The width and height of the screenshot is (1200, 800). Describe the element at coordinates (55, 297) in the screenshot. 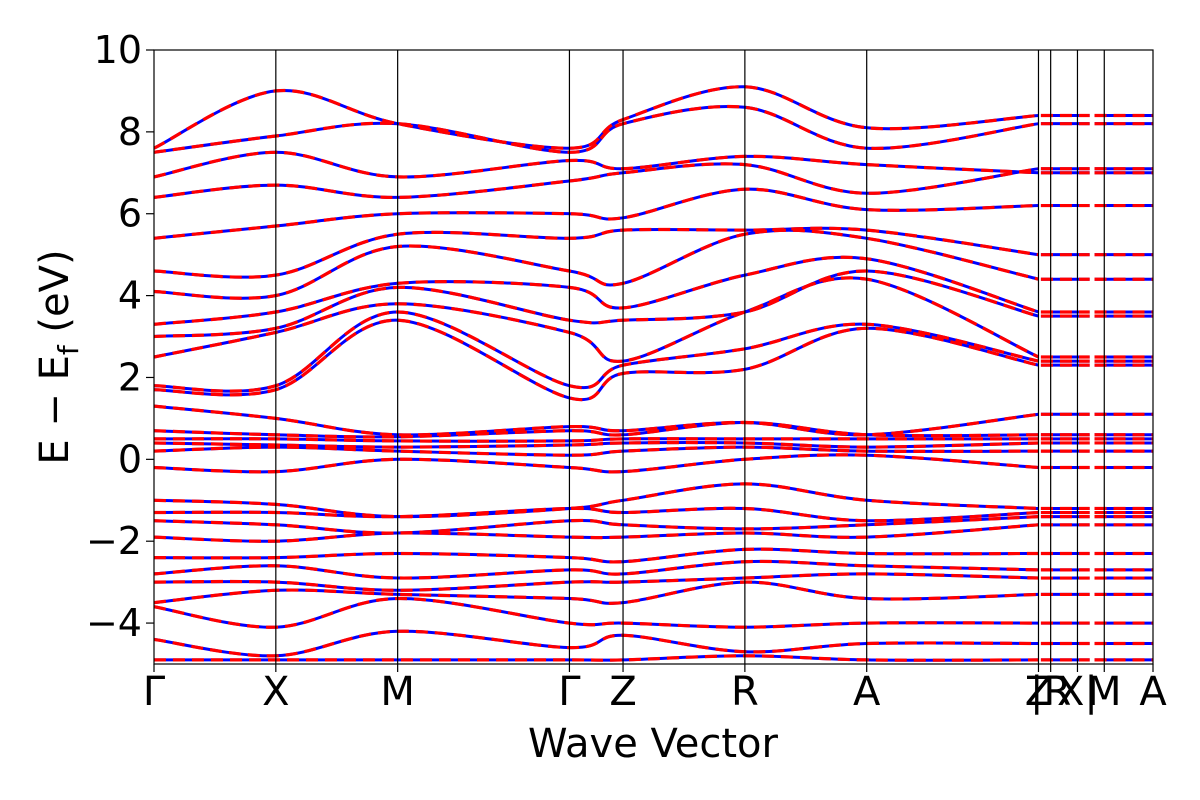

I see `y-axis-label-unit: (eV)` at that location.